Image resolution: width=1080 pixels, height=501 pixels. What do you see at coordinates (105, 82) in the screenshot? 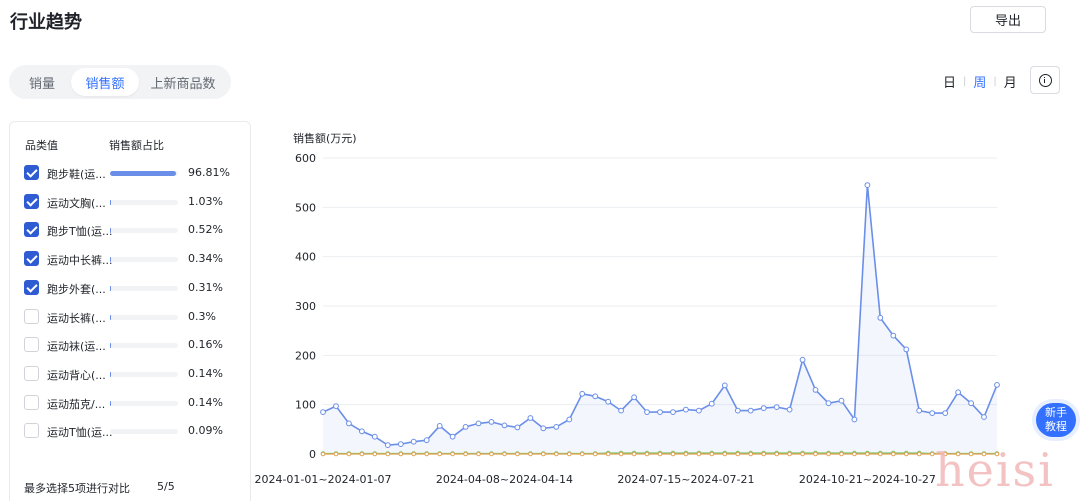
I see `tab-sales-amount: 销售额` at bounding box center [105, 82].